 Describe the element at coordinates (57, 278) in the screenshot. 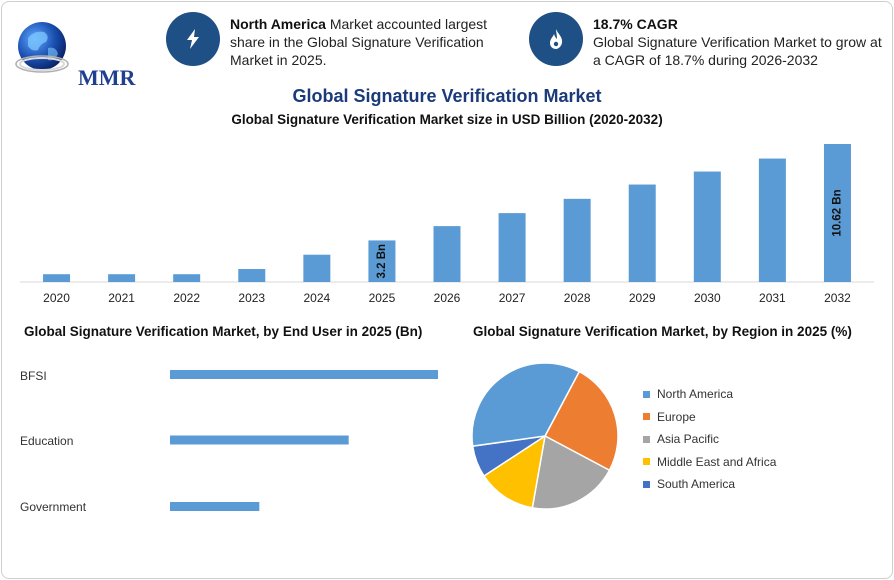

I see `bar-2020` at that location.